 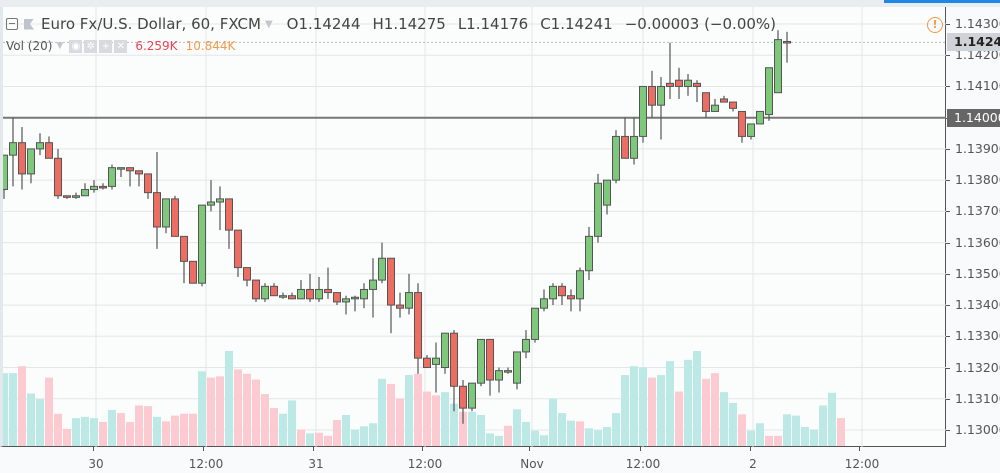 What do you see at coordinates (12, 24) in the screenshot?
I see `collapse-icon` at bounding box center [12, 24].